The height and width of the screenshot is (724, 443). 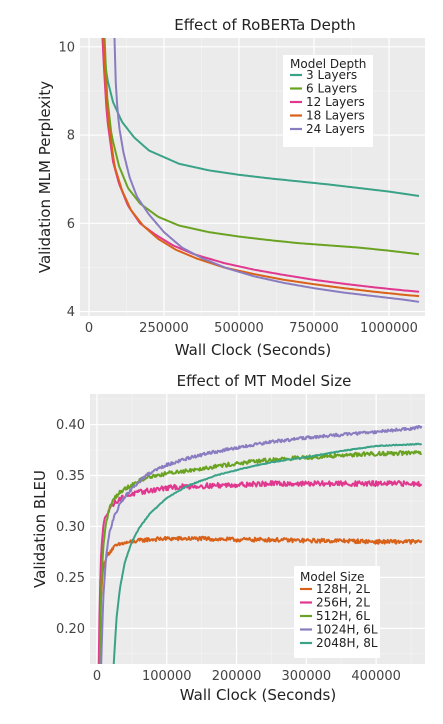 I want to click on y-tick-label: 0.25, so click(x=70, y=578).